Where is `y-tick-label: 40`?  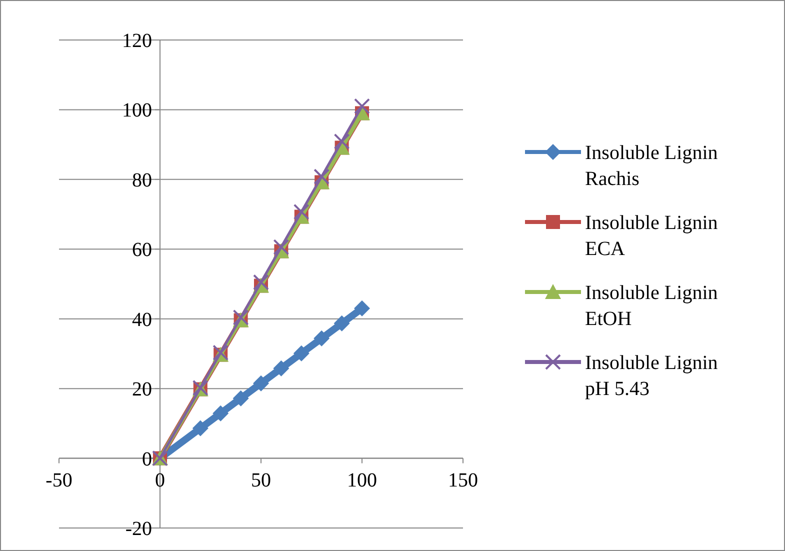
y-tick-label: 40 is located at coordinates (142, 319).